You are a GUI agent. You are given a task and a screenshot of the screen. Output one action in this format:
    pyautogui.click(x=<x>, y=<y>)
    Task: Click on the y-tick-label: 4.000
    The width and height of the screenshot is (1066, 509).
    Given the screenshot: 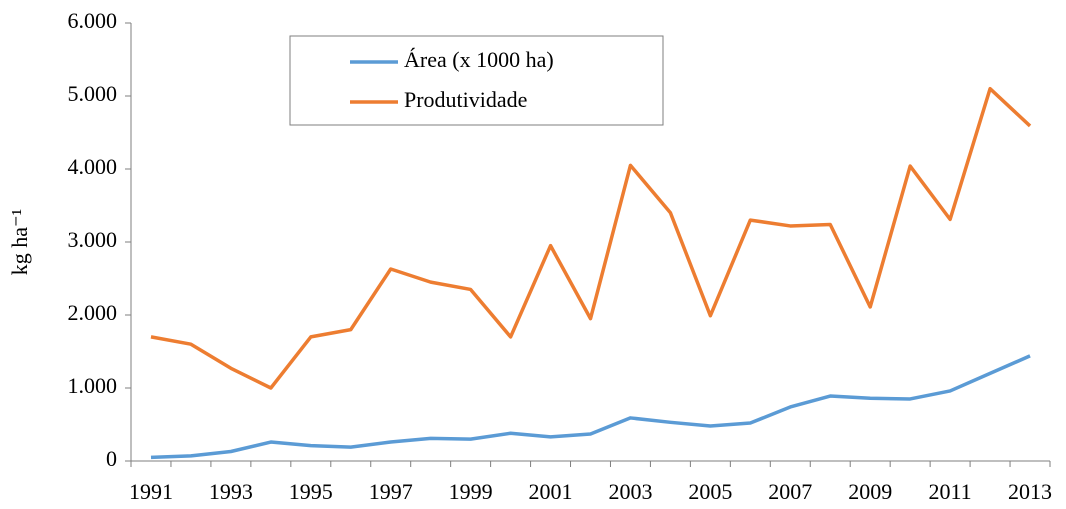 What is the action you would take?
    pyautogui.click(x=93, y=166)
    